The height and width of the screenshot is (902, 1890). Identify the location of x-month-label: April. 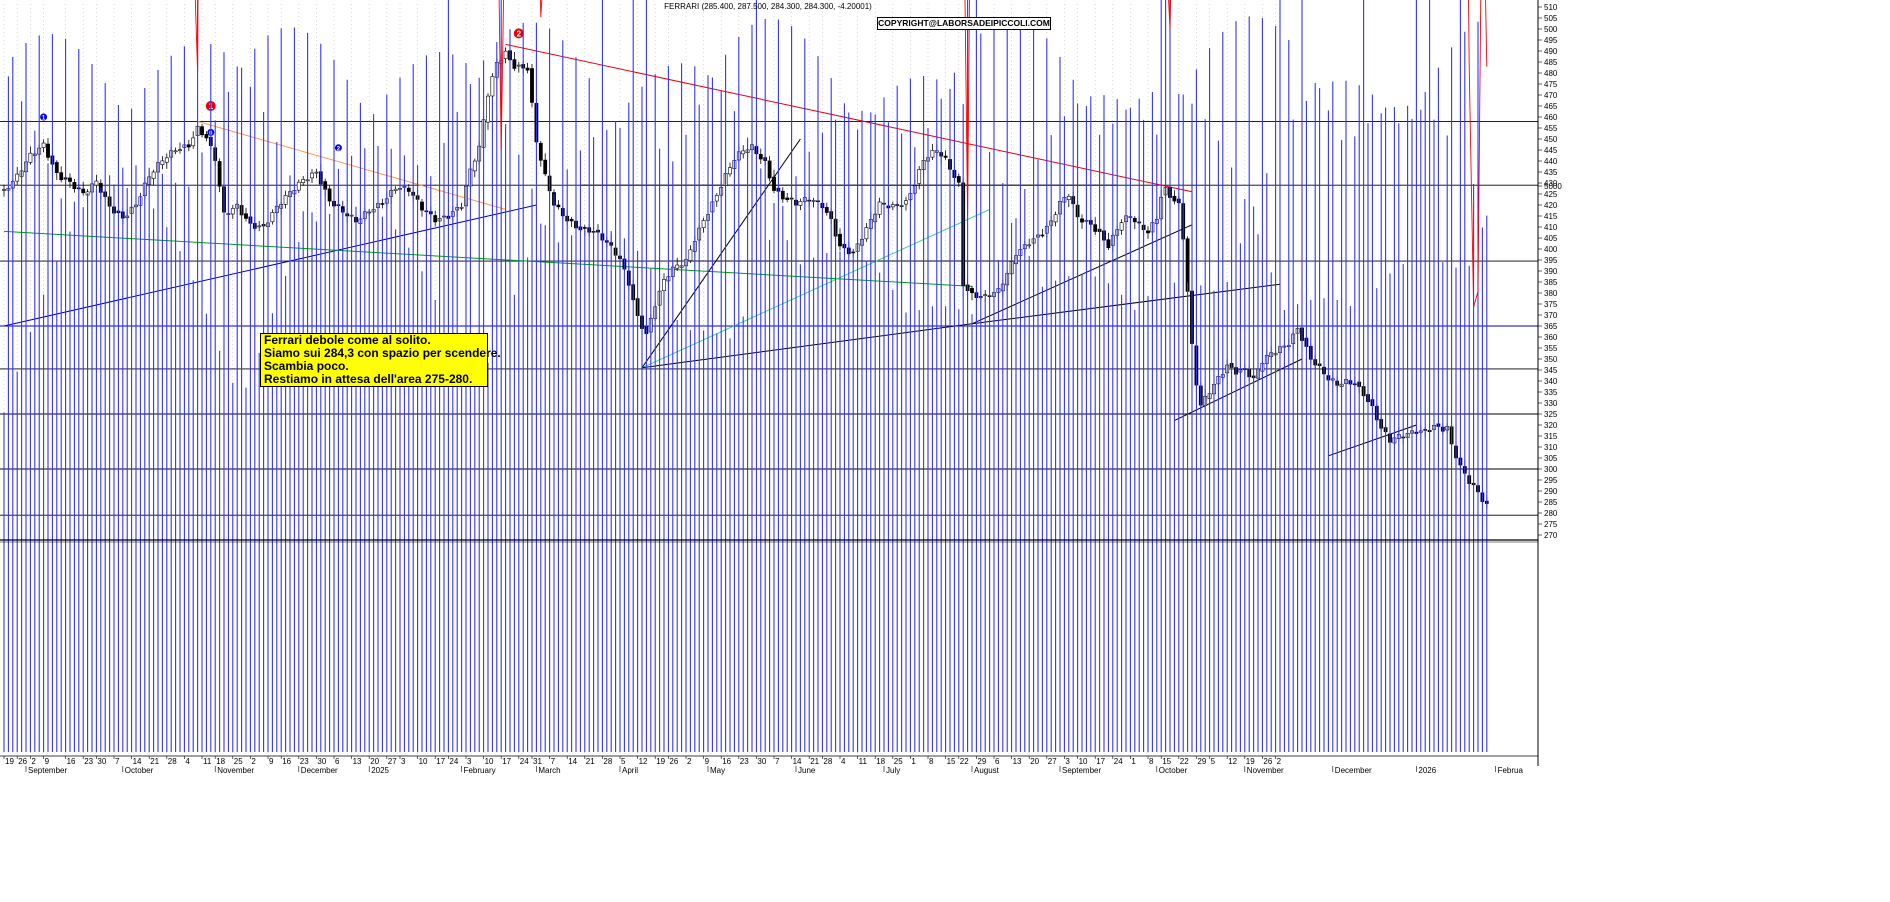
(630, 770).